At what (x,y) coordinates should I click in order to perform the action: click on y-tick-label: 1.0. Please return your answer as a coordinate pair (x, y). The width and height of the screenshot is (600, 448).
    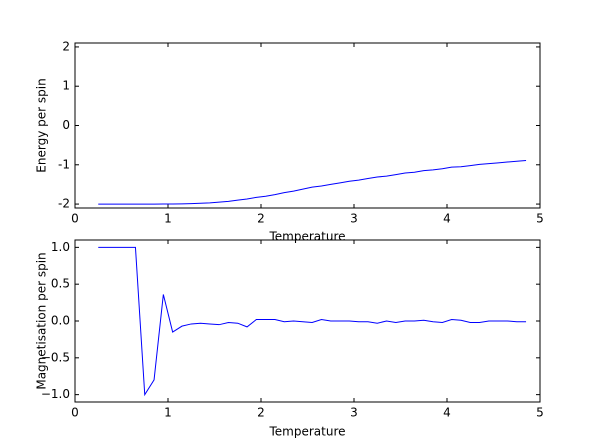
    Looking at the image, I should click on (60, 247).